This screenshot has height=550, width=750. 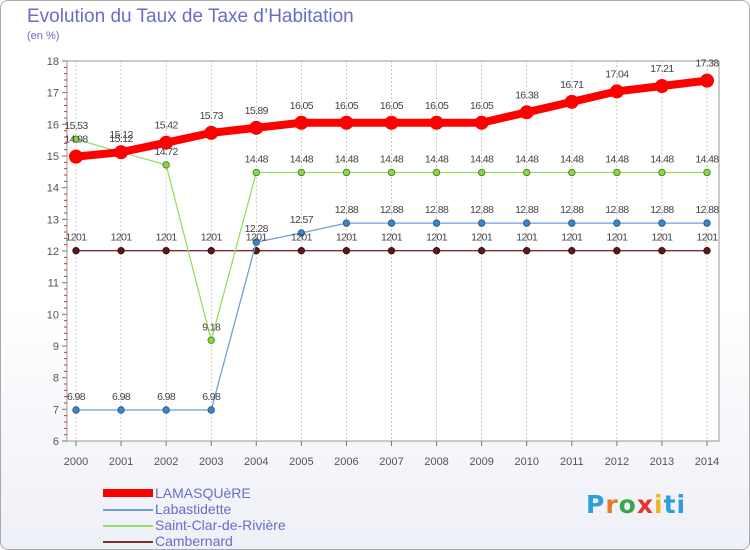 I want to click on data-label: 15.89, so click(x=257, y=111).